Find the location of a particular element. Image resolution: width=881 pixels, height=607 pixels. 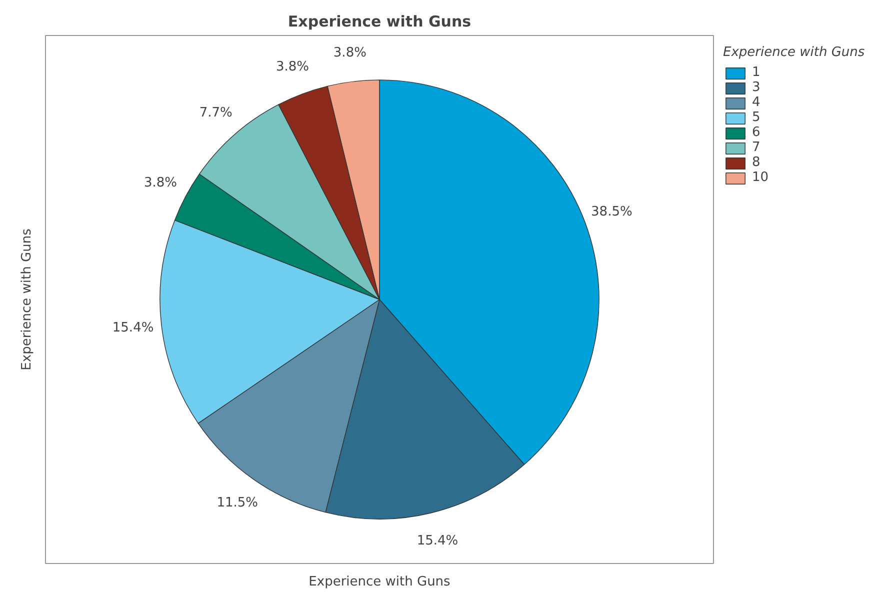

legend-title: Experience with Guns is located at coordinates (794, 52).